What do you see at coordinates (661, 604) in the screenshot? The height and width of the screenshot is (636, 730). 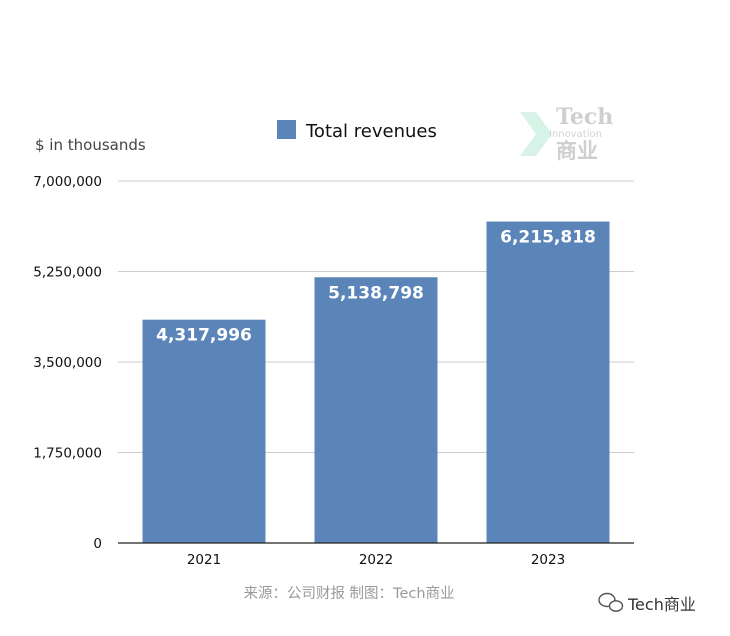 I see `brand-text: Tech商业` at bounding box center [661, 604].